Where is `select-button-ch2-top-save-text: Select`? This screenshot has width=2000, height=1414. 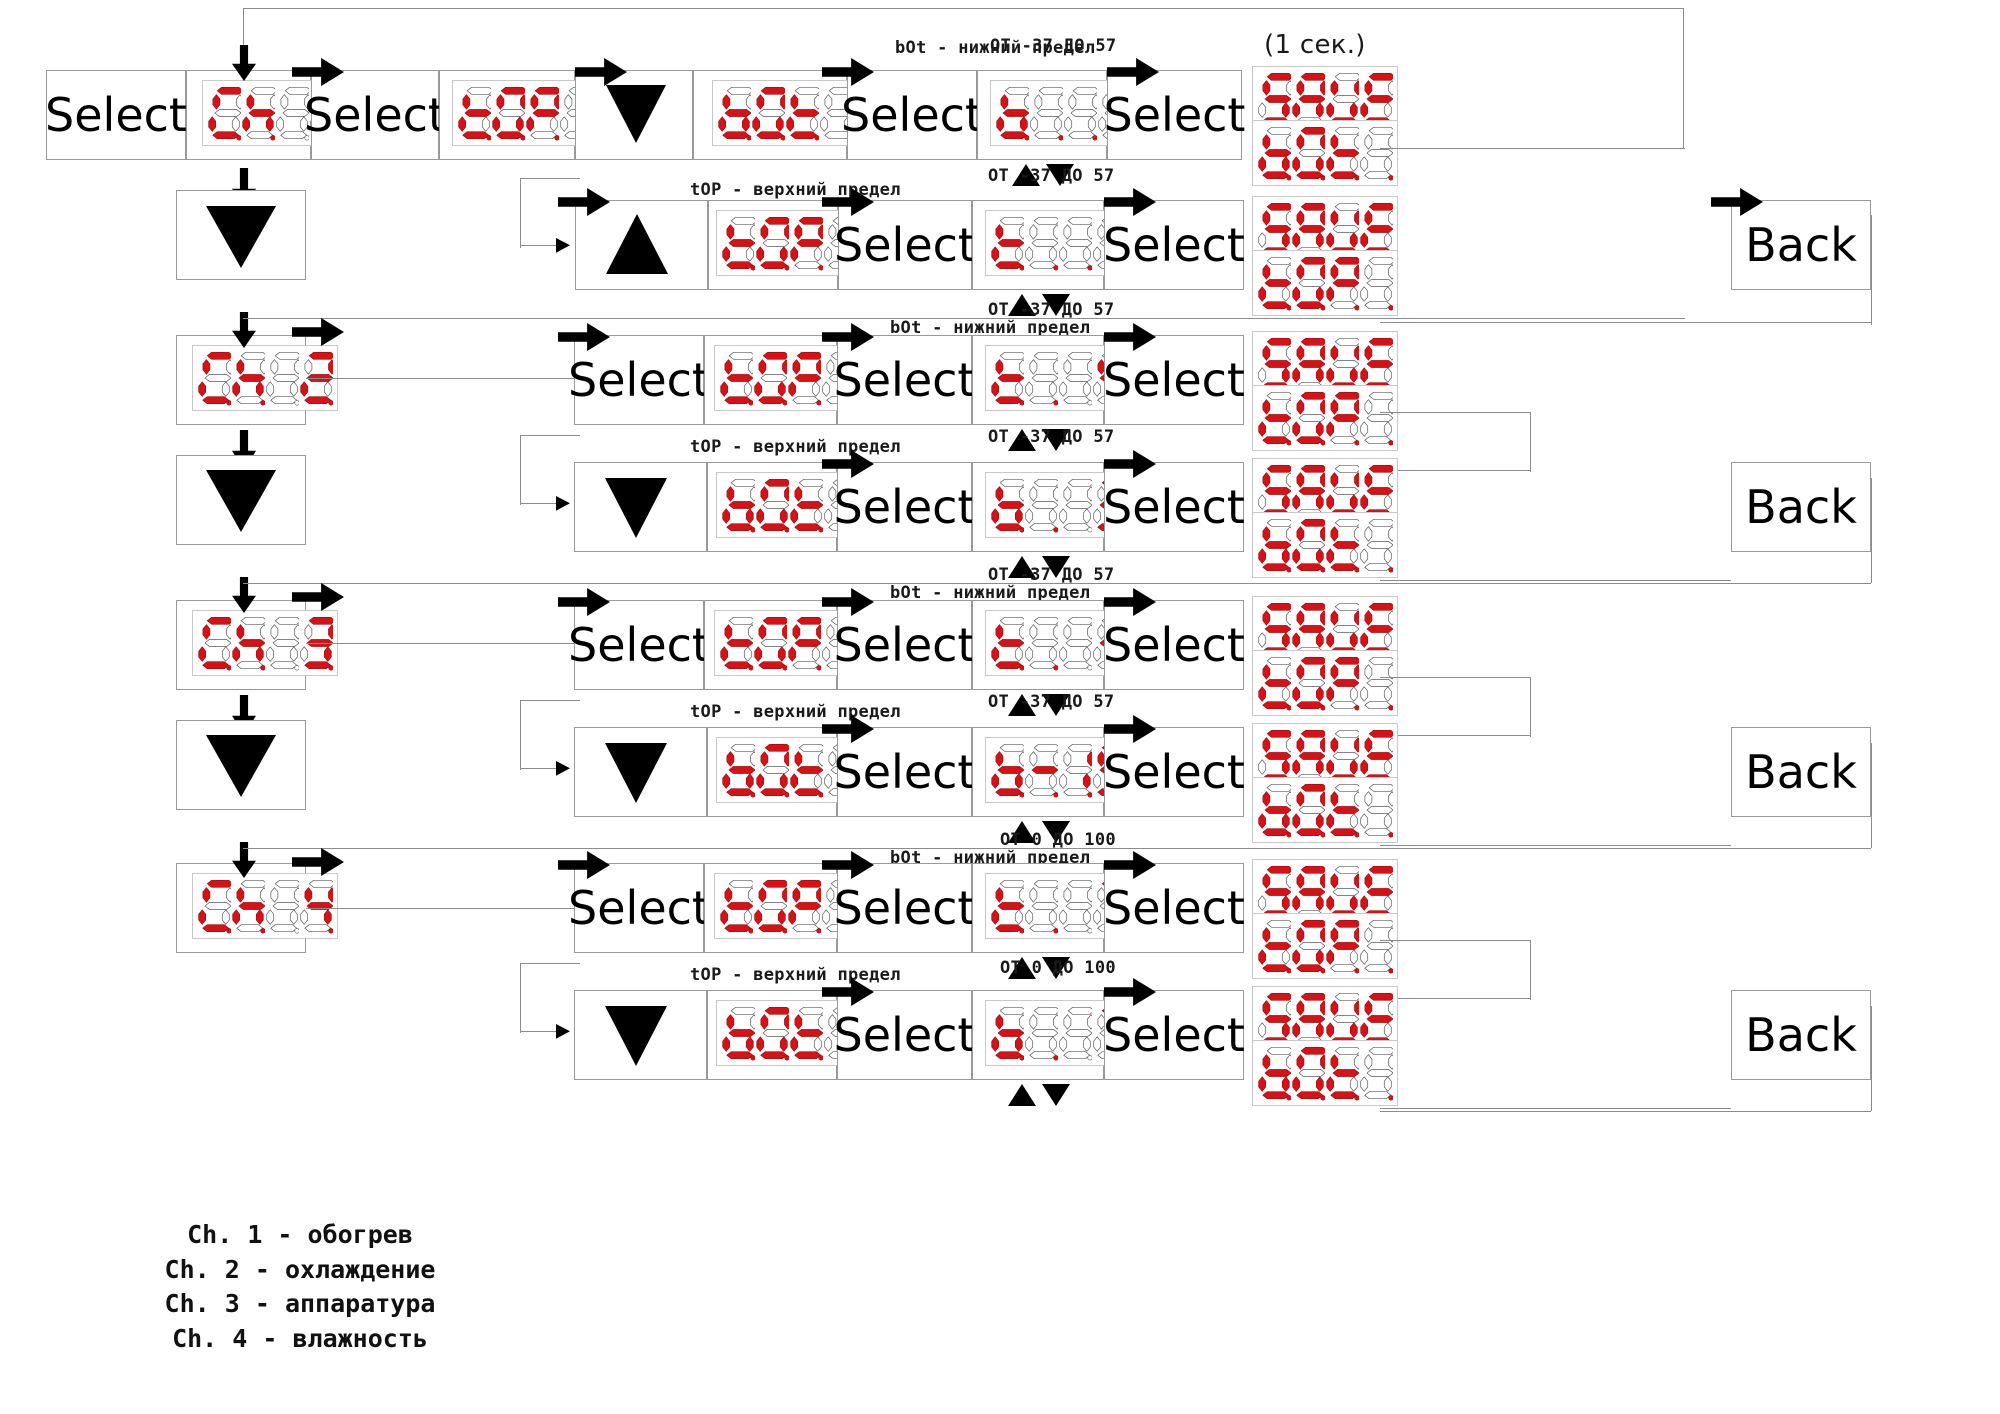 select-button-ch2-top-save-text: Select is located at coordinates (1174, 507).